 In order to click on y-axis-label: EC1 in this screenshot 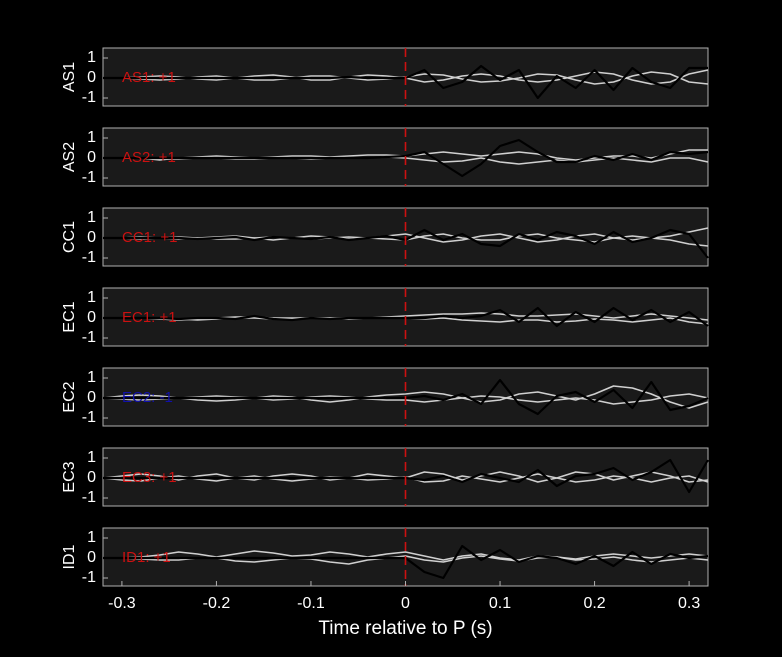, I will do `click(69, 316)`.